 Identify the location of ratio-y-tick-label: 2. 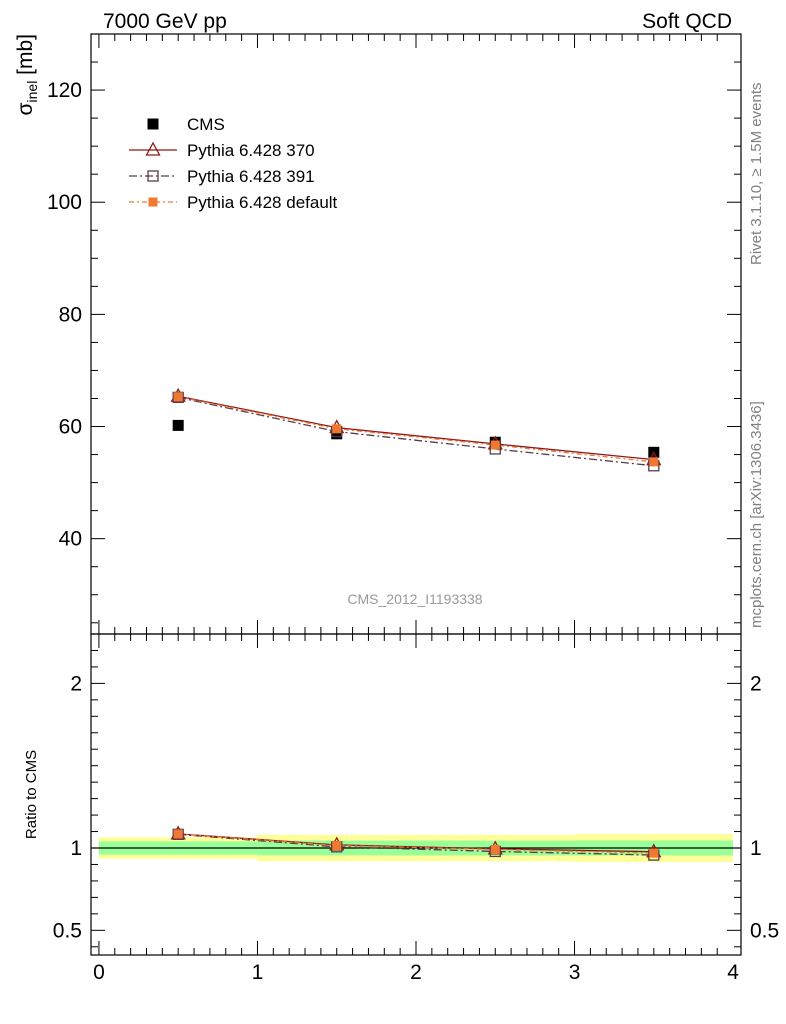
(76, 683).